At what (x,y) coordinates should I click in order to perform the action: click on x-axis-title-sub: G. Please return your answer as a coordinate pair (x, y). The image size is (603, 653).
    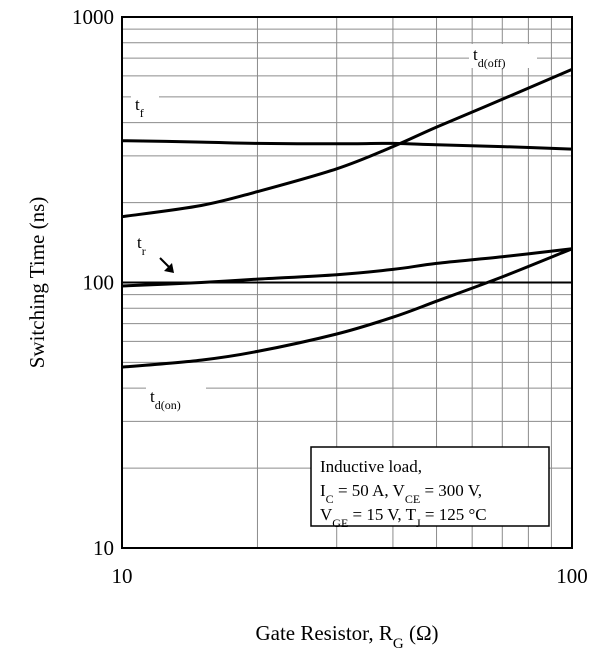
    Looking at the image, I should click on (398, 644).